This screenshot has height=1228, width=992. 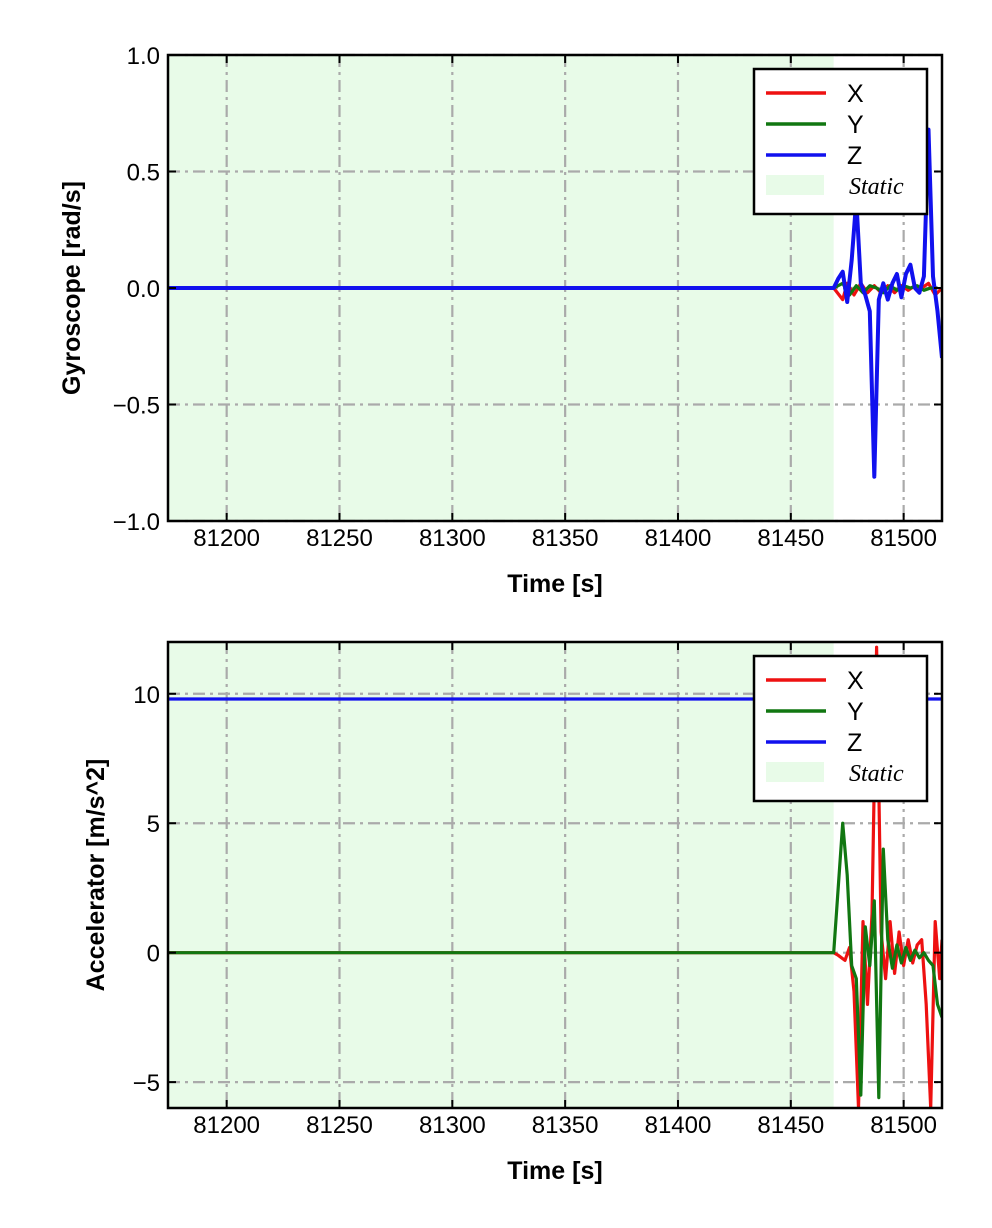 What do you see at coordinates (146, 695) in the screenshot?
I see `y-tick-label: 10` at bounding box center [146, 695].